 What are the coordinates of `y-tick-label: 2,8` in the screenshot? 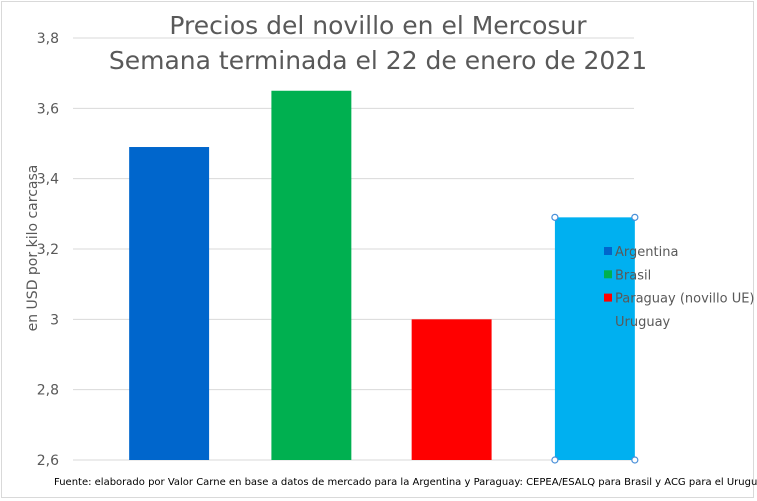 It's located at (48, 391).